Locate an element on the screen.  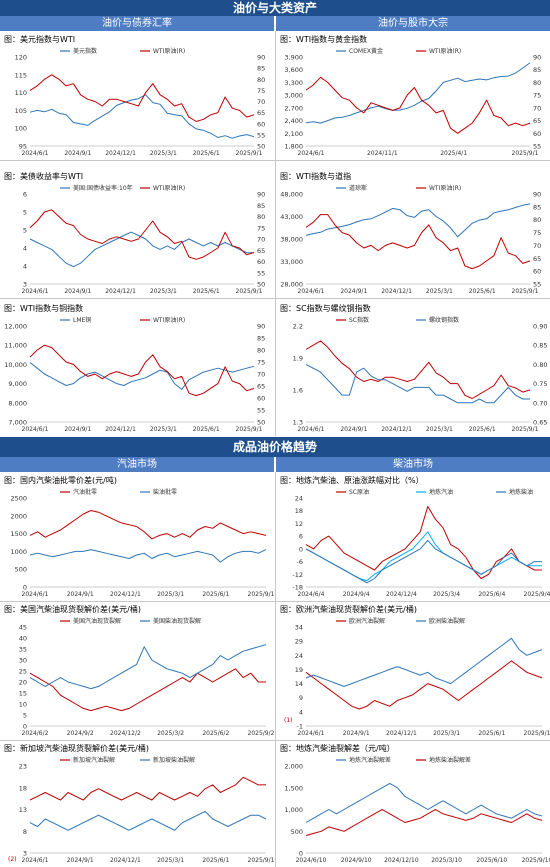
x-tick-label: 2024/6/4 is located at coordinates (311, 594).